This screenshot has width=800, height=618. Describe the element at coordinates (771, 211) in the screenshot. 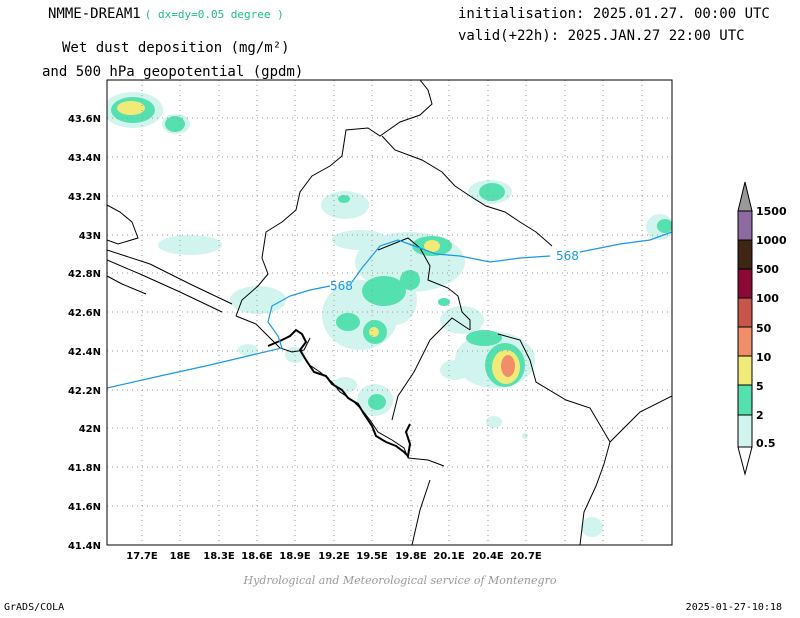

I see `colorbar-label: 1500` at that location.